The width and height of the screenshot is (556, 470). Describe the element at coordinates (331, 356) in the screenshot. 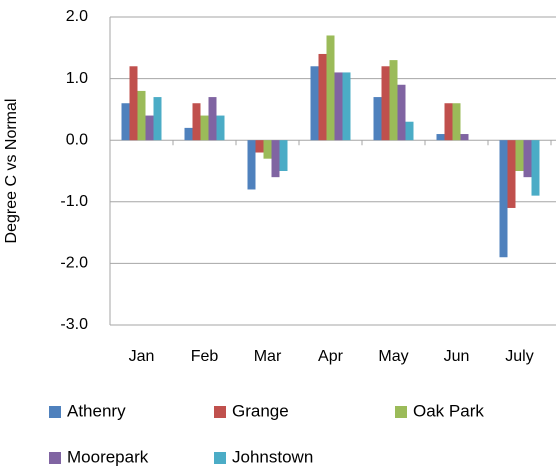

I see `x-tick-label: Apr` at that location.